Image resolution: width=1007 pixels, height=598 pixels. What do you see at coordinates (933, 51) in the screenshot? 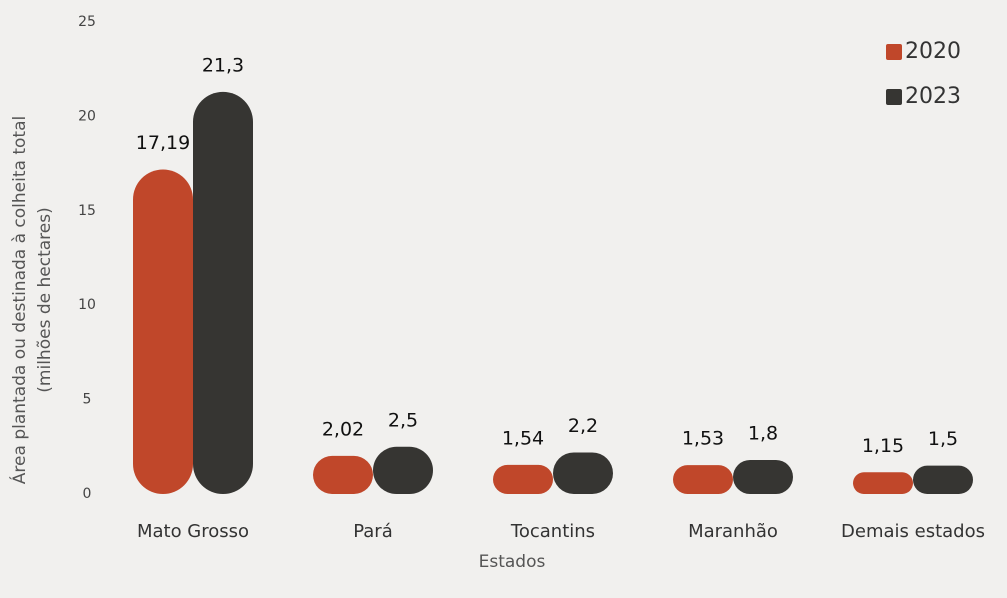
I see `legend-label: 2020` at bounding box center [933, 51].